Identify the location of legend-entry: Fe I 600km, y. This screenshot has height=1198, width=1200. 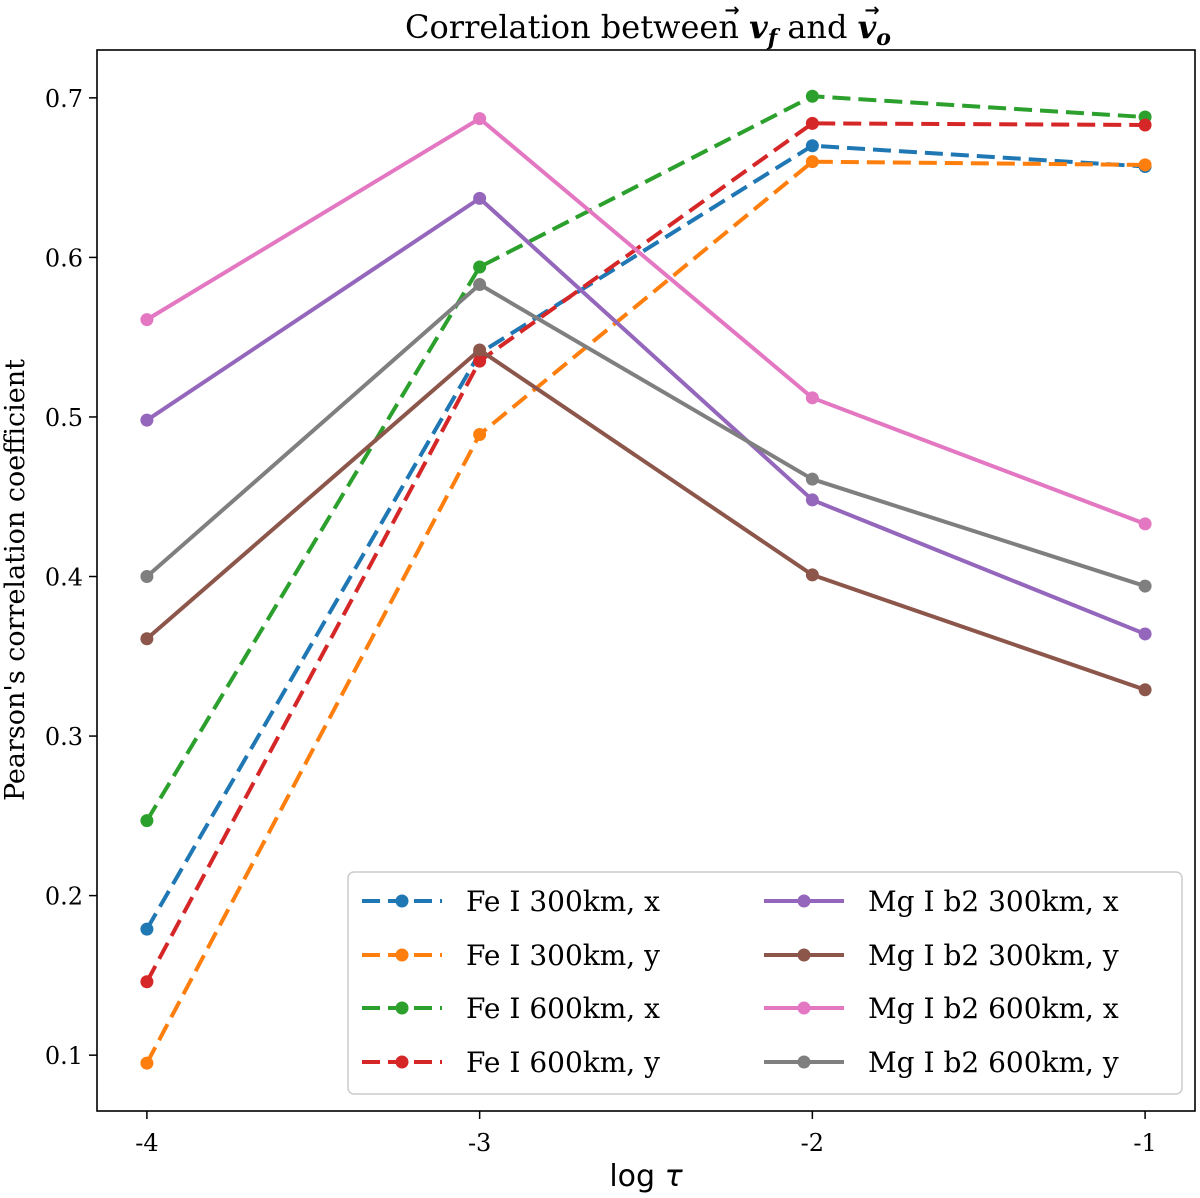
(511, 1062).